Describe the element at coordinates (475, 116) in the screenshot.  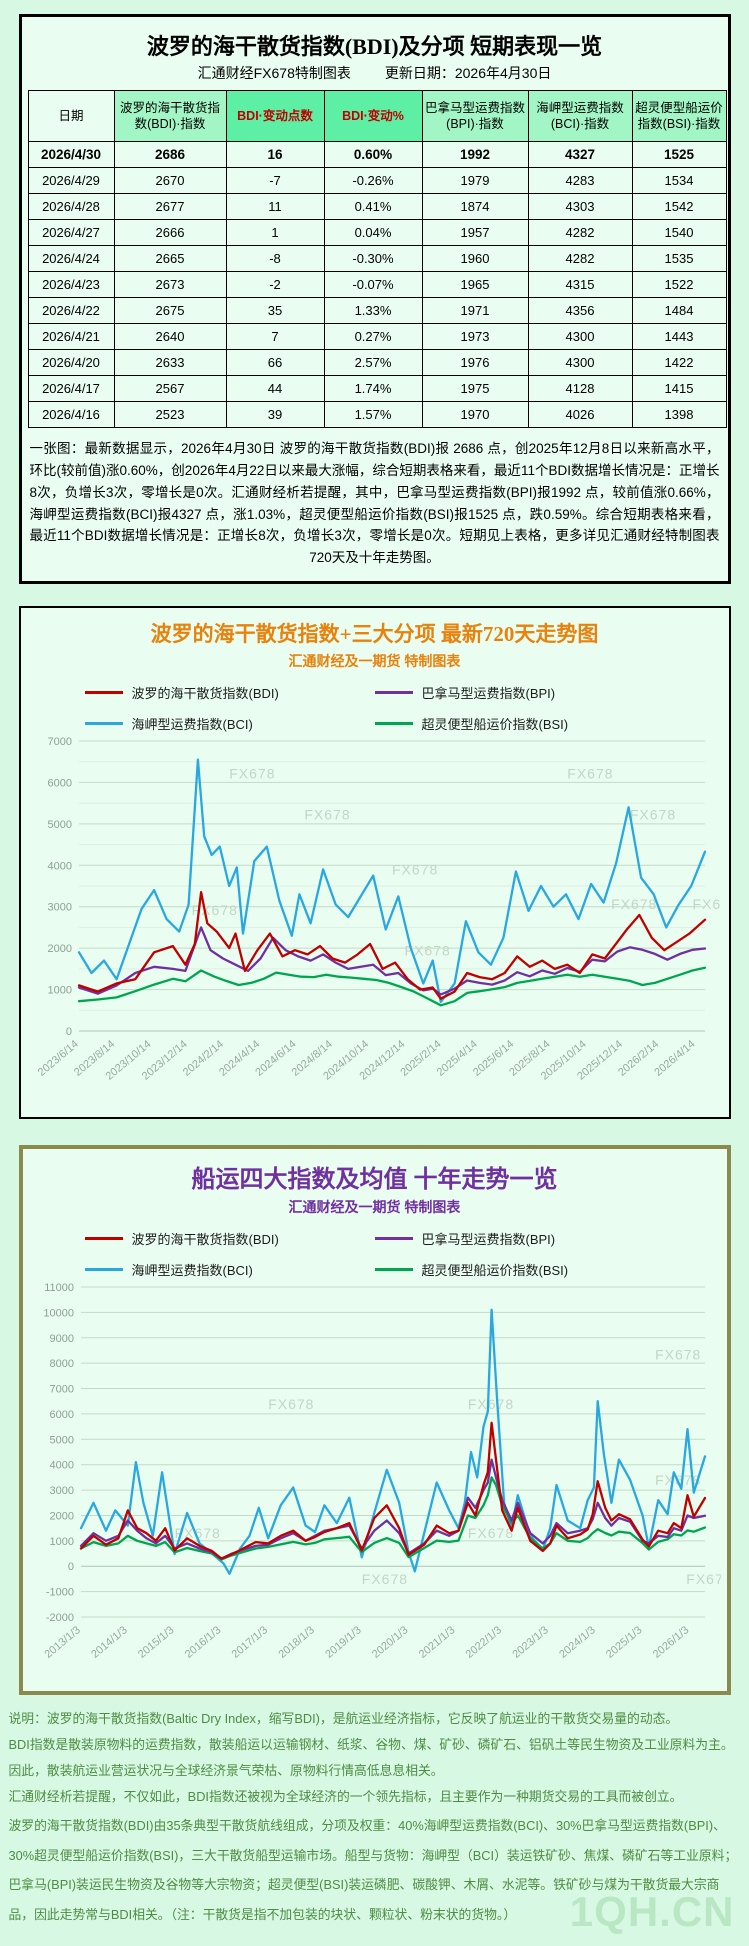
I see `column-header: 巴拿马型运费指数(BPI)·指数` at that location.